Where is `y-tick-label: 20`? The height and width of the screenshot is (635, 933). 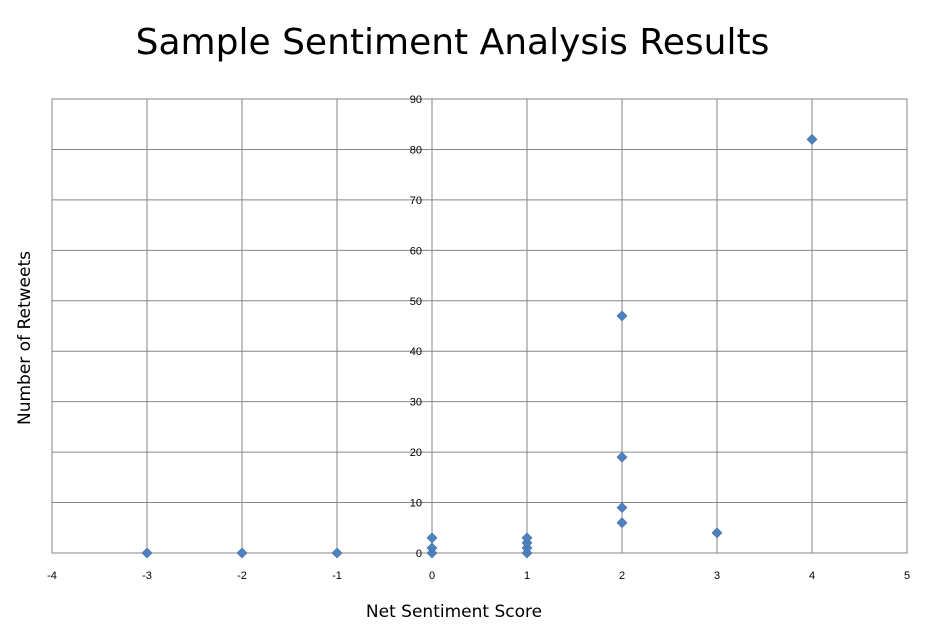 y-tick-label: 20 is located at coordinates (416, 453).